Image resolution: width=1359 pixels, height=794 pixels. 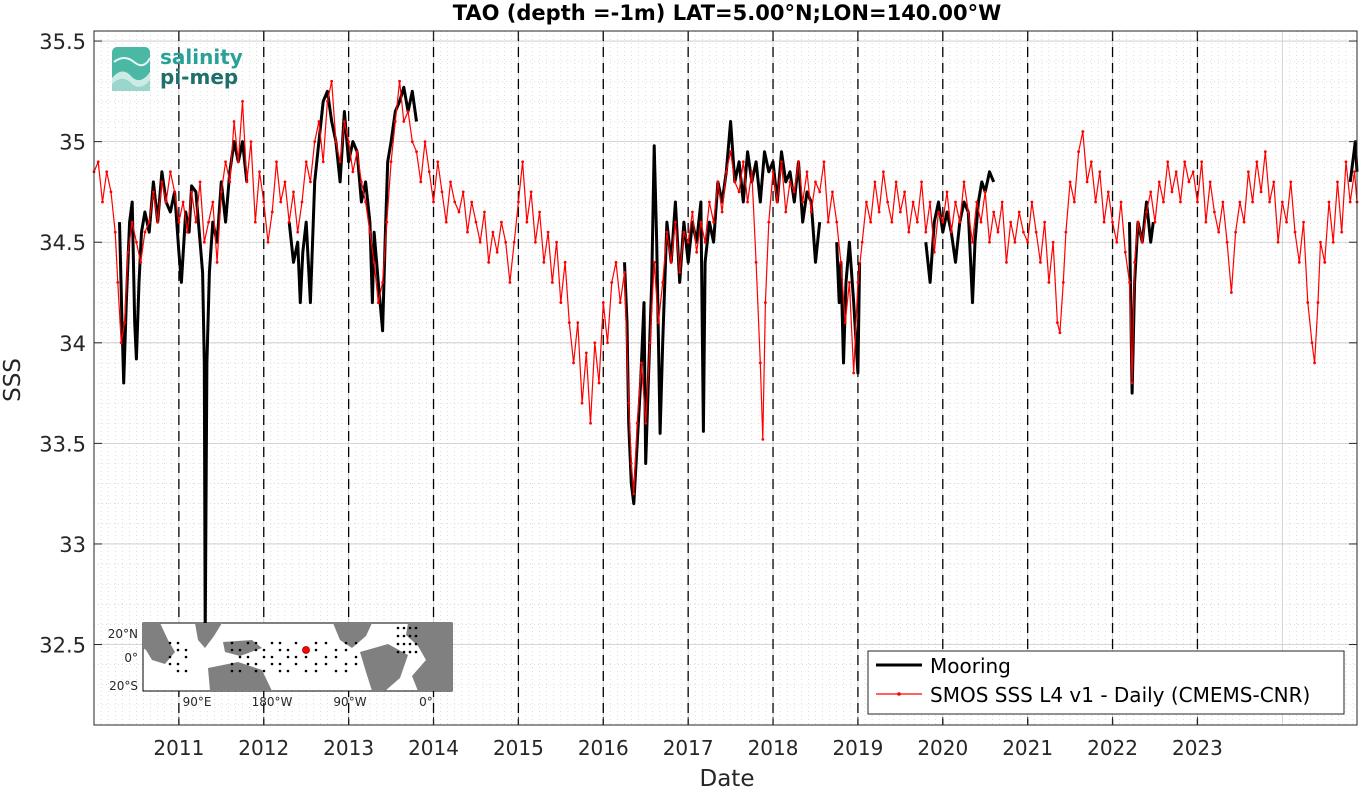 I want to click on inset-lon-label-90w: 90°W, so click(x=349, y=702).